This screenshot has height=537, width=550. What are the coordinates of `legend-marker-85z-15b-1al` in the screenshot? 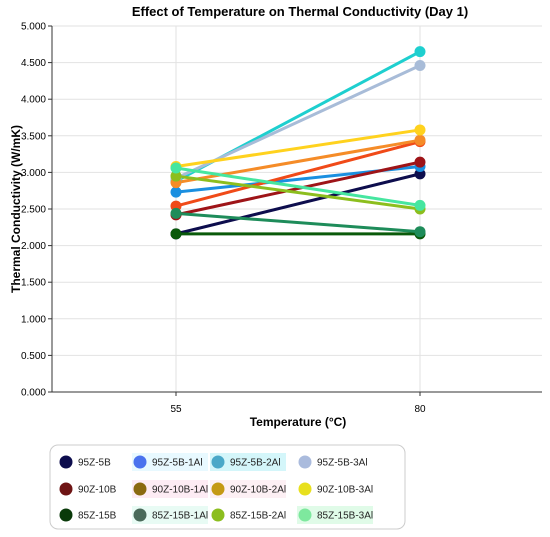 It's located at (140, 515).